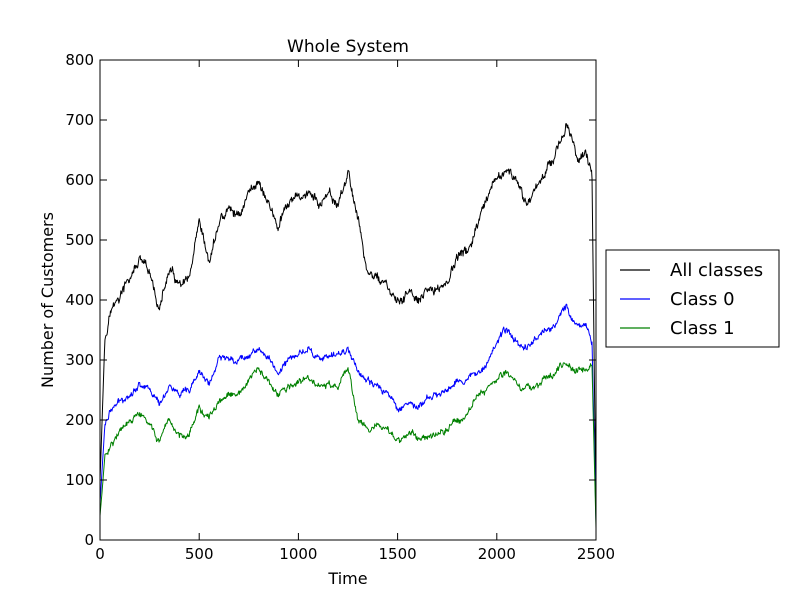 The height and width of the screenshot is (604, 800). I want to click on x-tick-label: 500, so click(199, 554).